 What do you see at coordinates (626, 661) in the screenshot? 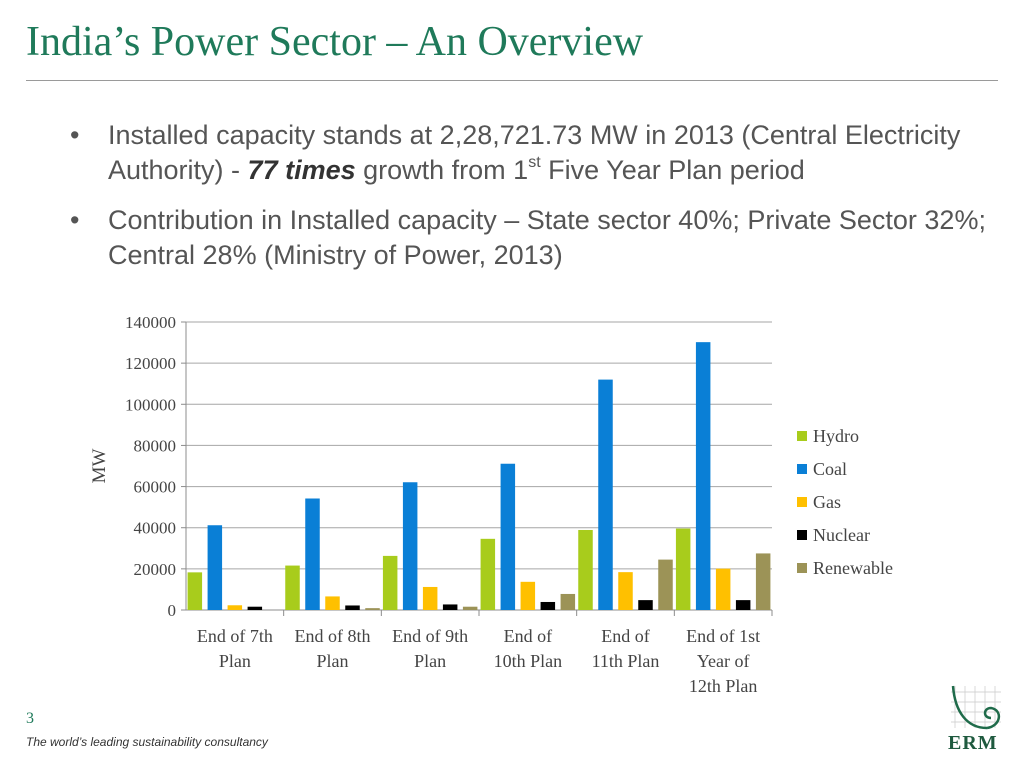
I see `x-tick-label: 11th Plan` at bounding box center [626, 661].